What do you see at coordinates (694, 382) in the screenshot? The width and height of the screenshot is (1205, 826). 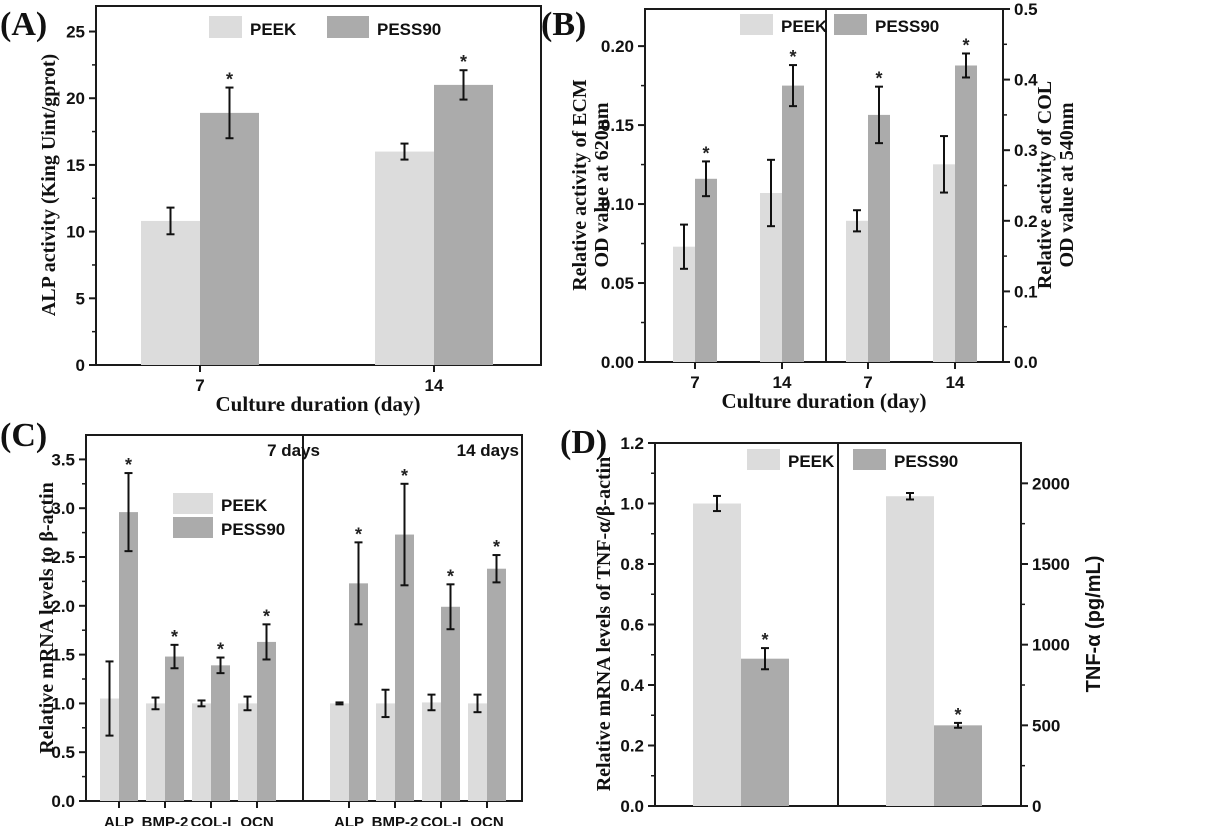 I see `panel-b-ecm-x-label: 7` at bounding box center [694, 382].